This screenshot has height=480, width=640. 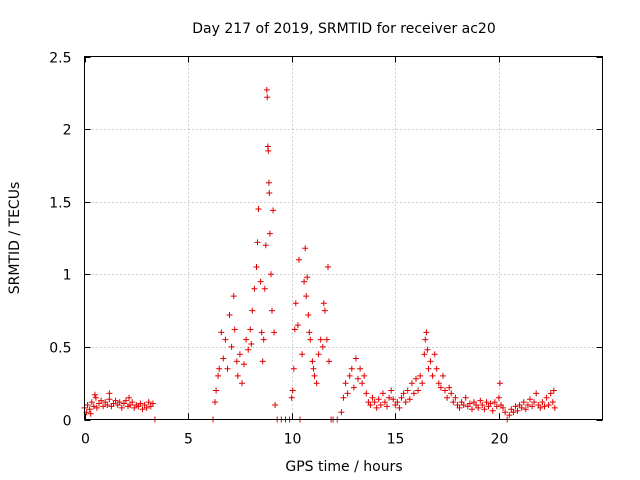 I want to click on y-tick-label: 1.5, so click(x=60, y=204).